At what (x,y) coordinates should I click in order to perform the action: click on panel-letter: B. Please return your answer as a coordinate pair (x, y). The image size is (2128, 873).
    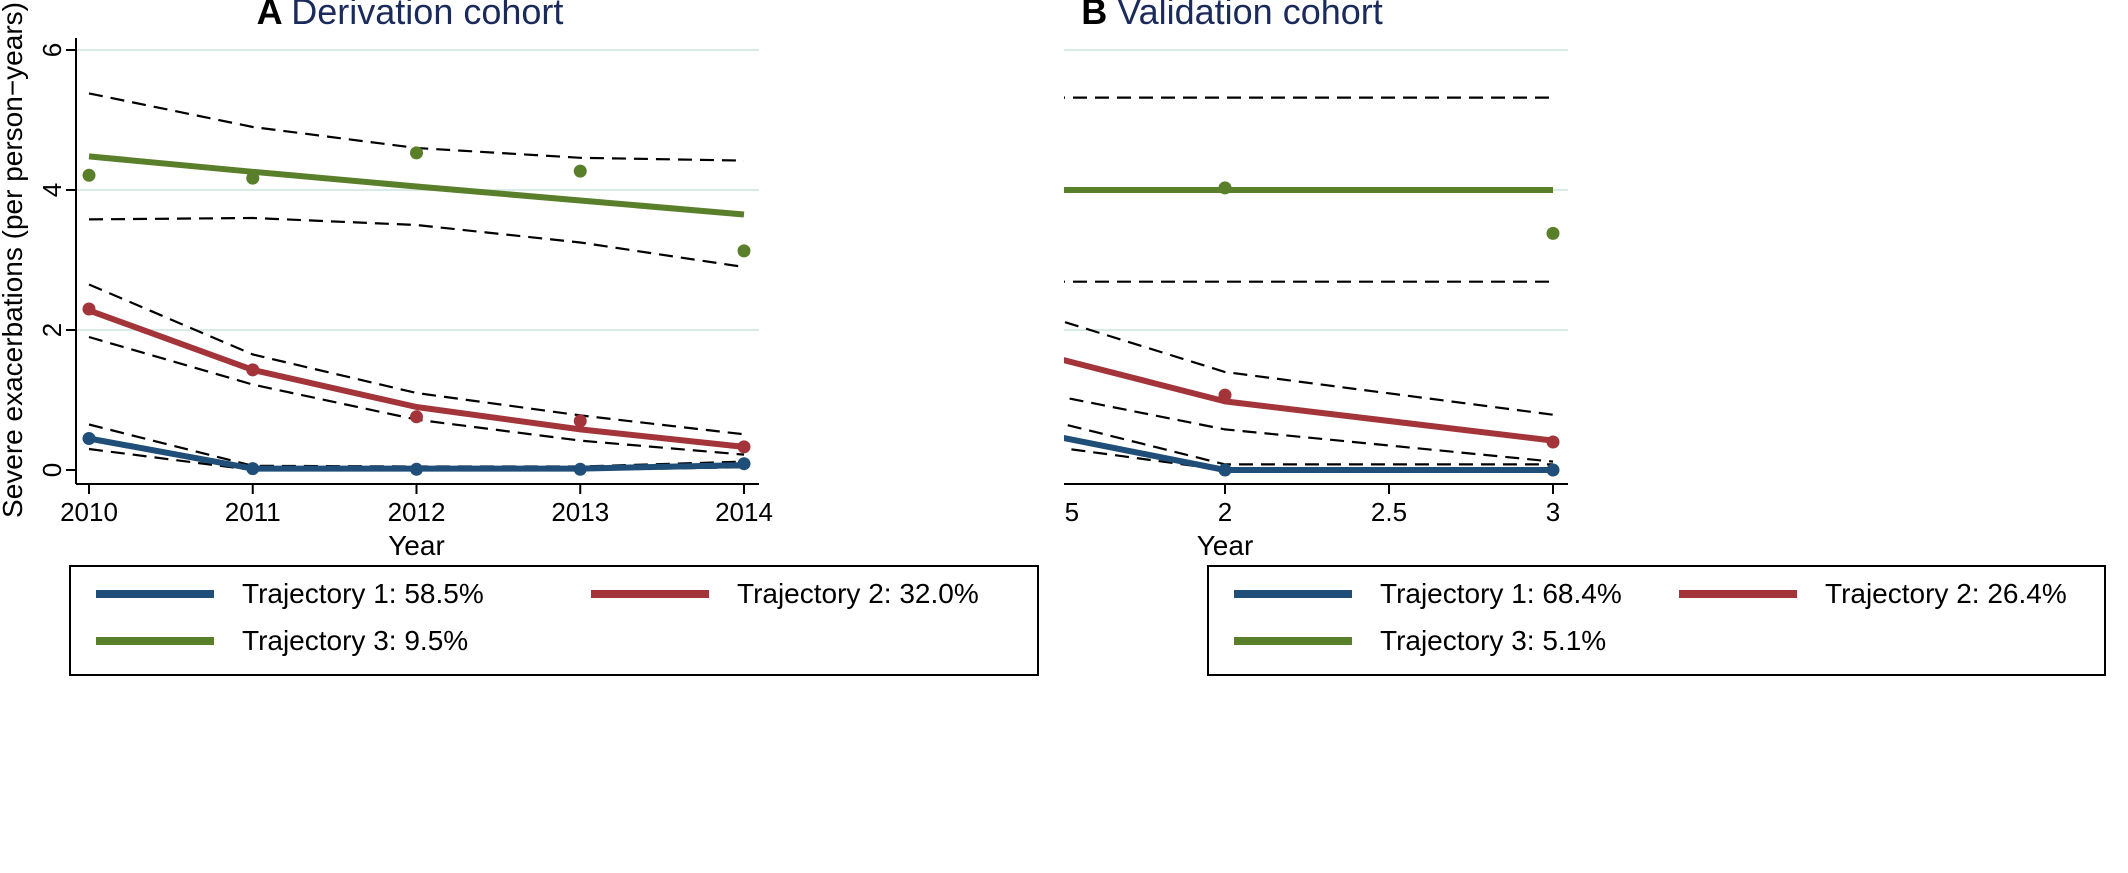
    Looking at the image, I should click on (1099, 16).